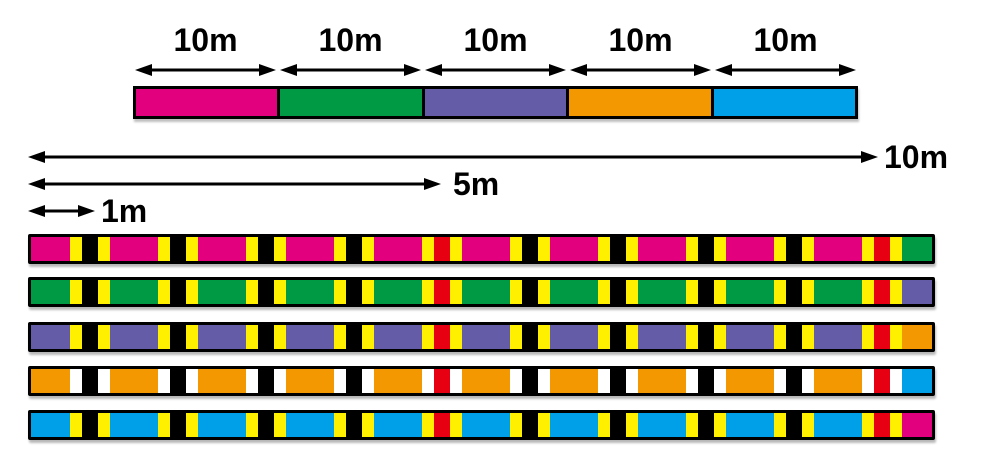 The image size is (981, 460). Describe the element at coordinates (495, 40) in the screenshot. I see `segment-length-label: 10m` at that location.